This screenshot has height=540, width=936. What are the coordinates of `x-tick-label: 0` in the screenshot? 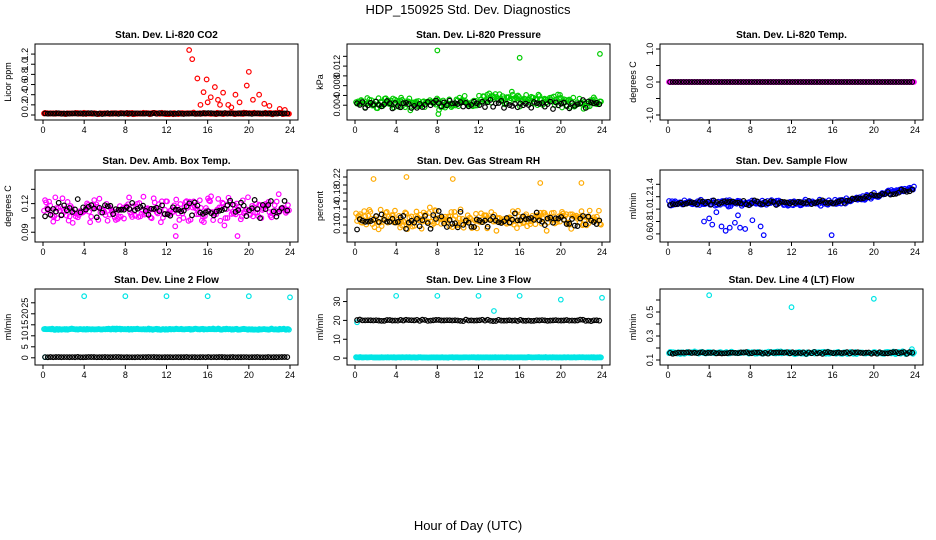 It's located at (354, 375).